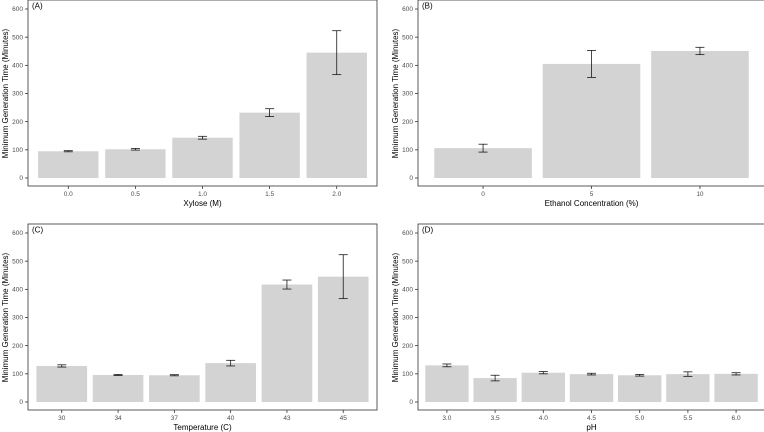 The height and width of the screenshot is (432, 764). I want to click on x-tick-label: 3.0, so click(446, 418).